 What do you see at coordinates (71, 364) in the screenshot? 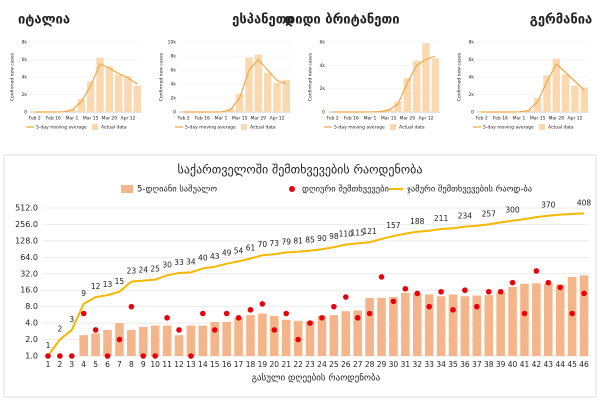
I see `x-tick-label: 3` at bounding box center [71, 364].